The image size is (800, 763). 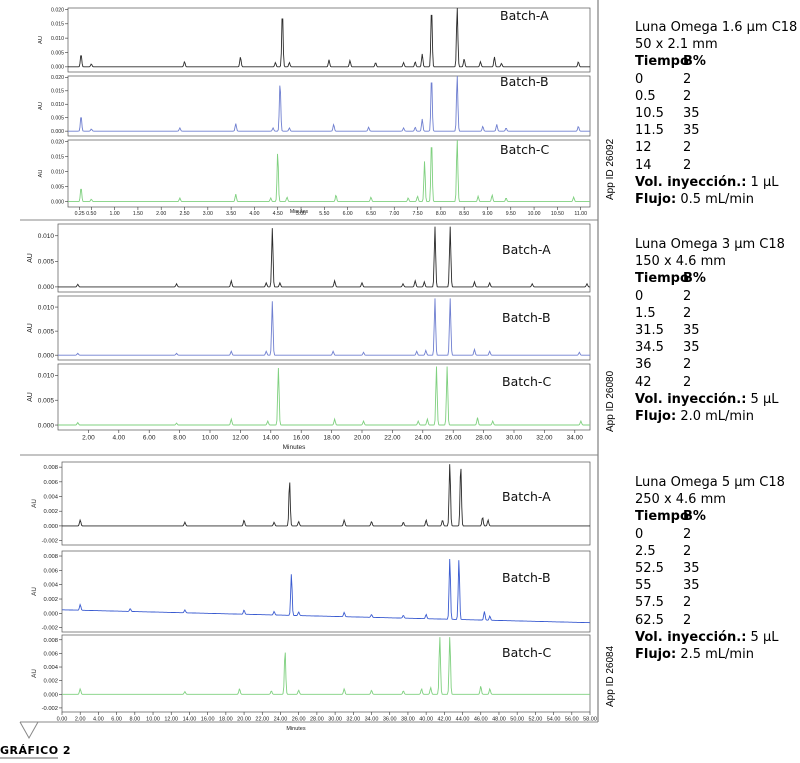 What do you see at coordinates (643, 165) in the screenshot?
I see `gradient-time: 14` at bounding box center [643, 165].